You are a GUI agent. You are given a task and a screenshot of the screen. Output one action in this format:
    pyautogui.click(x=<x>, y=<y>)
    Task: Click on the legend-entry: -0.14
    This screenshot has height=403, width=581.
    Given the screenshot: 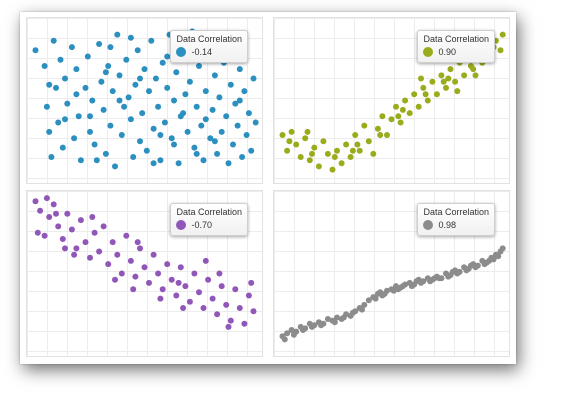 What is the action you would take?
    pyautogui.click(x=209, y=52)
    